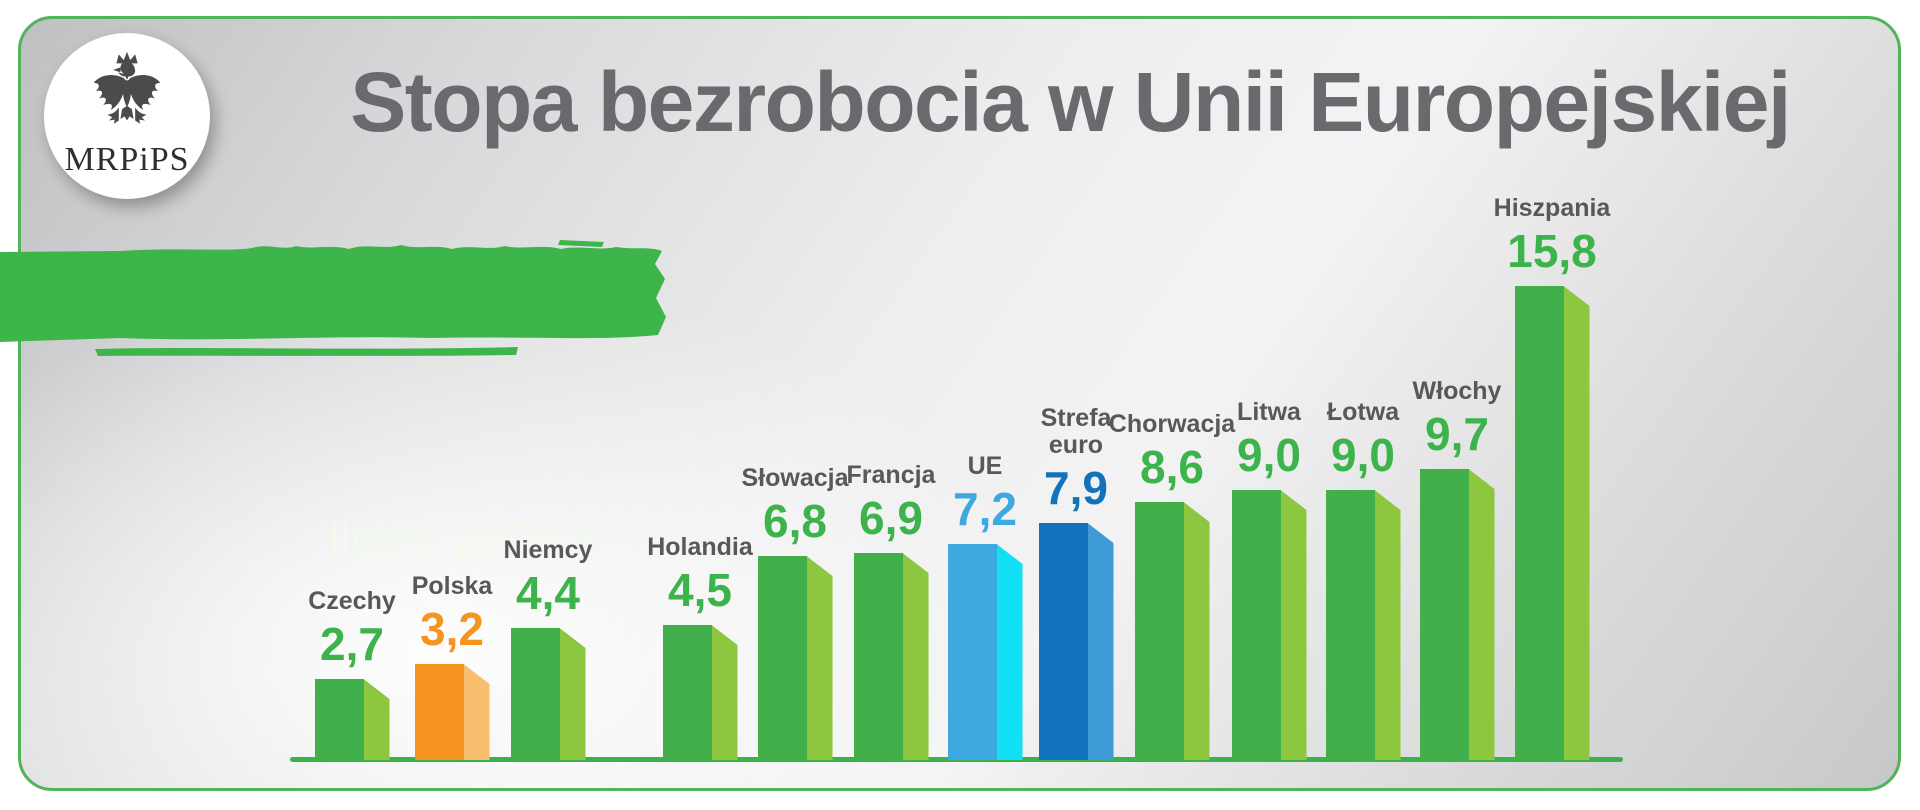 Image resolution: width=1920 pixels, height=810 pixels. I want to click on value-label: 2,7, so click(352, 644).